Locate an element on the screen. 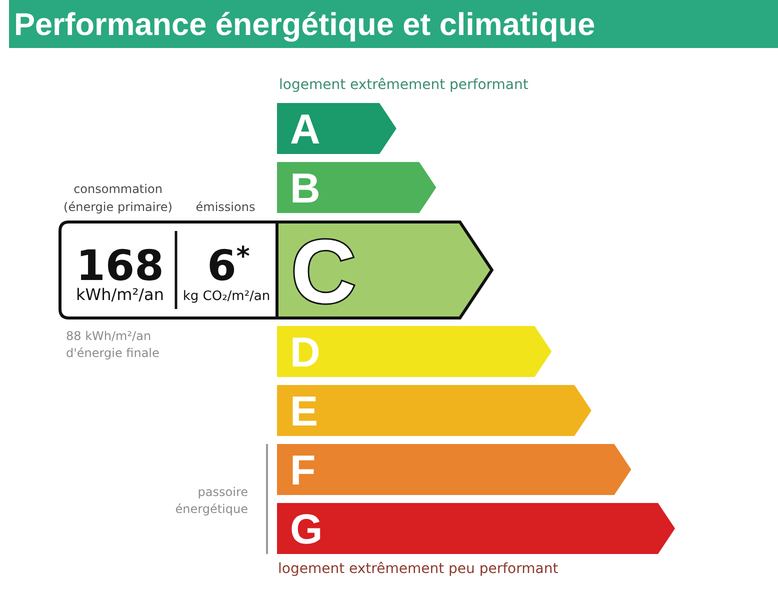 The image size is (778, 599). text: kg CO₂/m²/an is located at coordinates (226, 296).